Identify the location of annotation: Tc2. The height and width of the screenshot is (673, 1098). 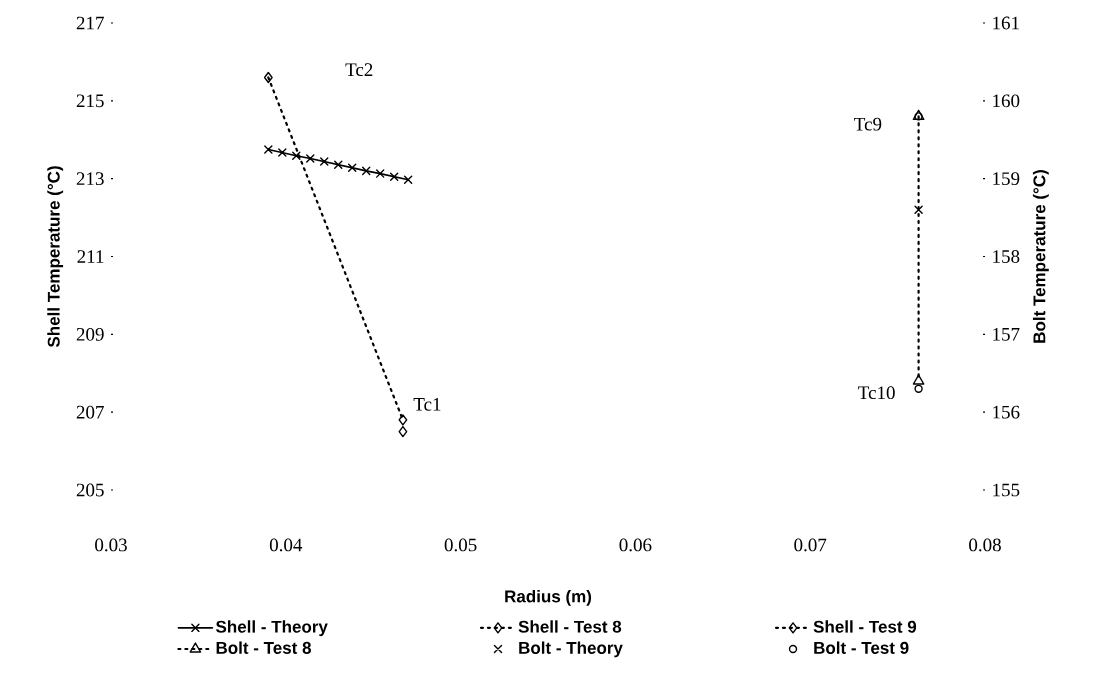
(359, 70).